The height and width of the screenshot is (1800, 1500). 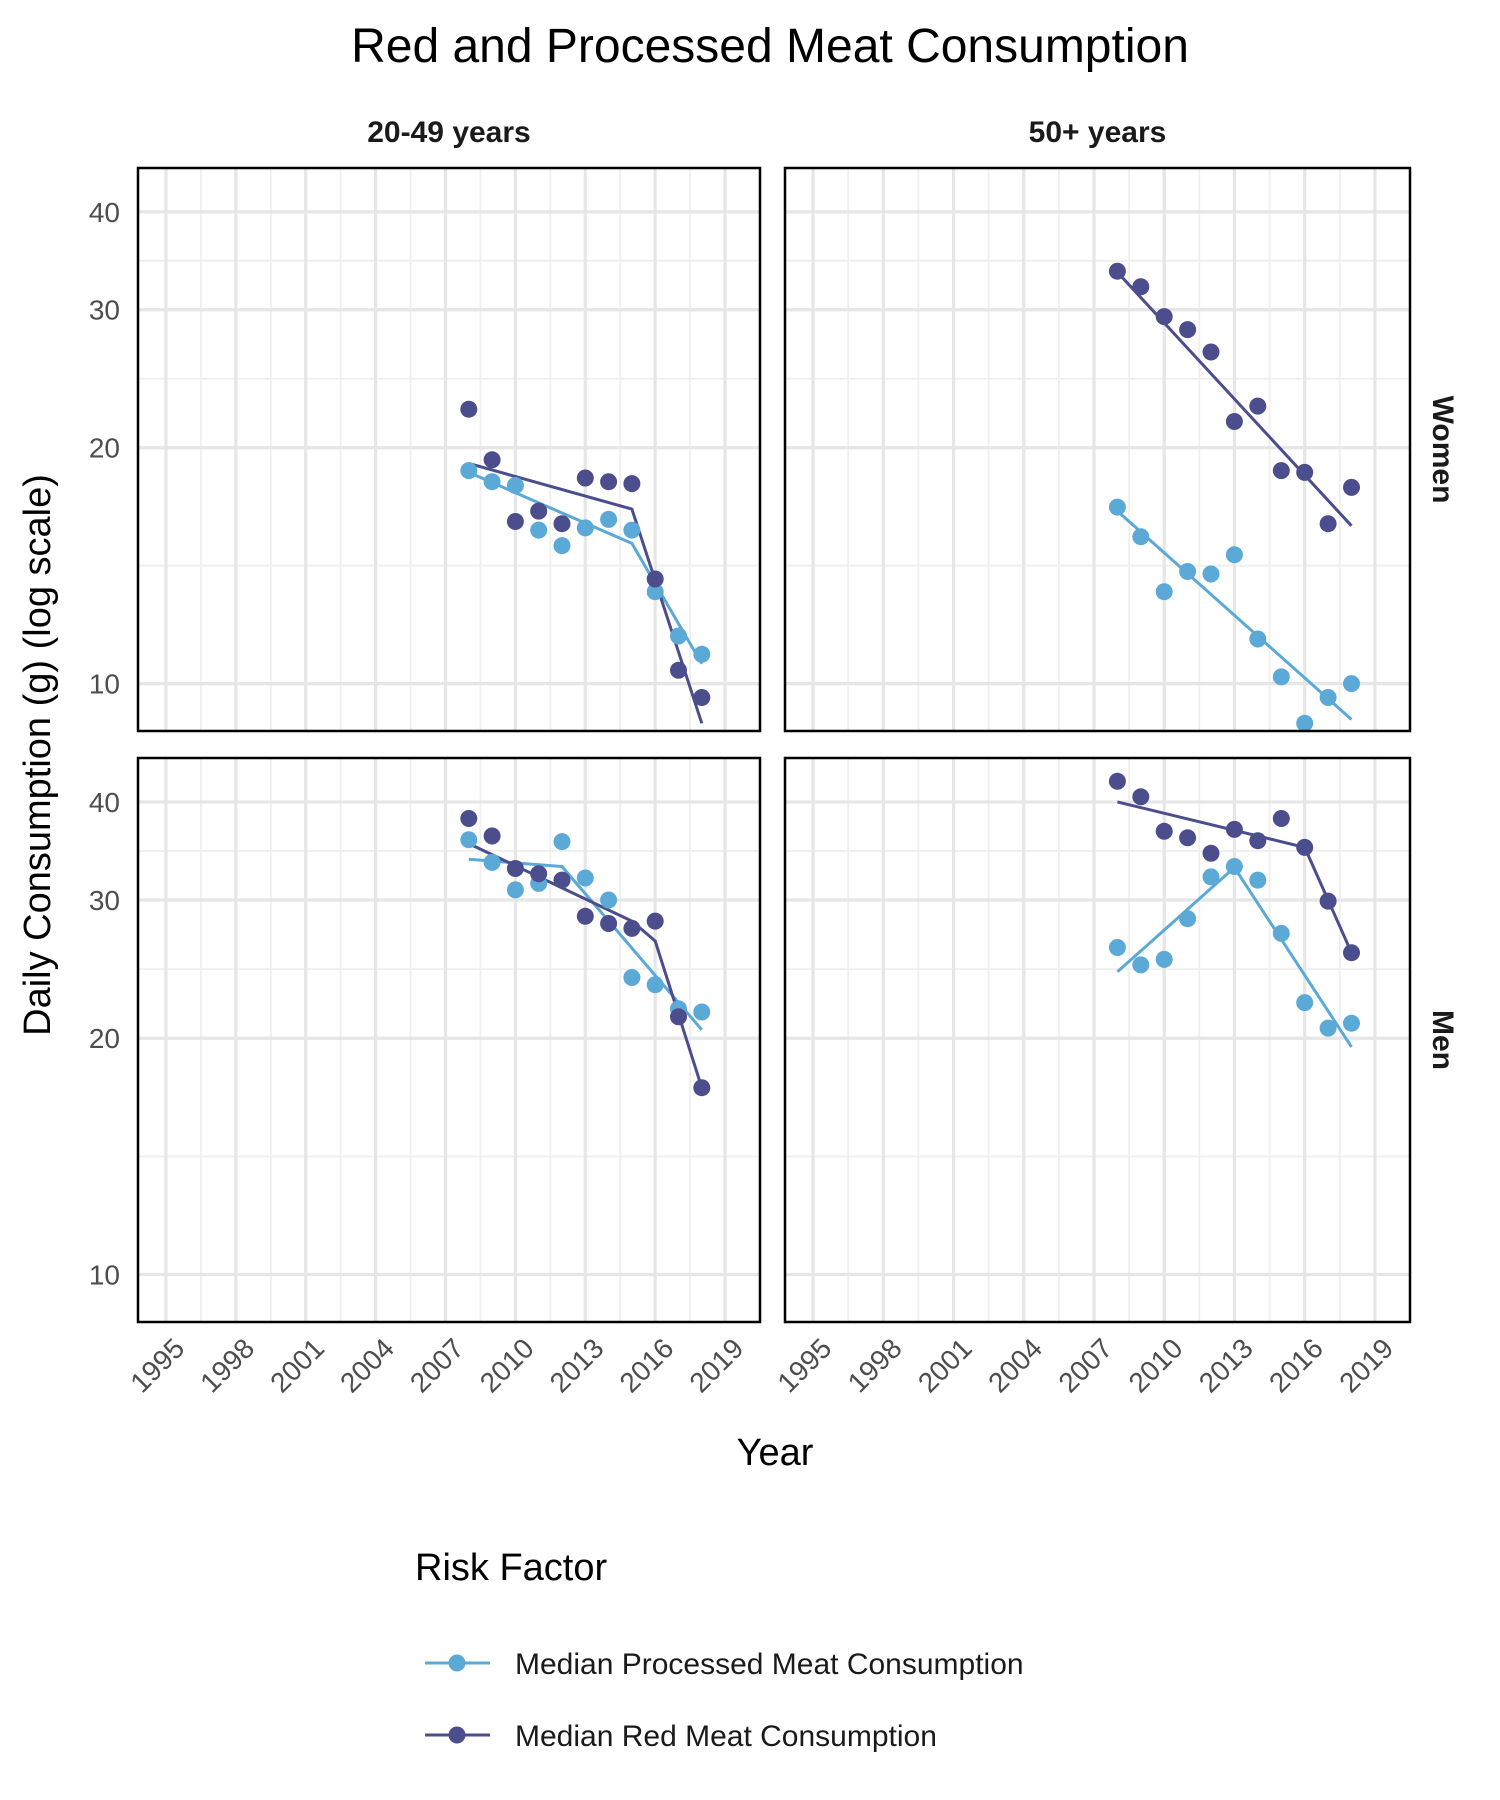 What do you see at coordinates (38, 755) in the screenshot?
I see `y-axis-title: Daily Consumption (g) (log scale)` at bounding box center [38, 755].